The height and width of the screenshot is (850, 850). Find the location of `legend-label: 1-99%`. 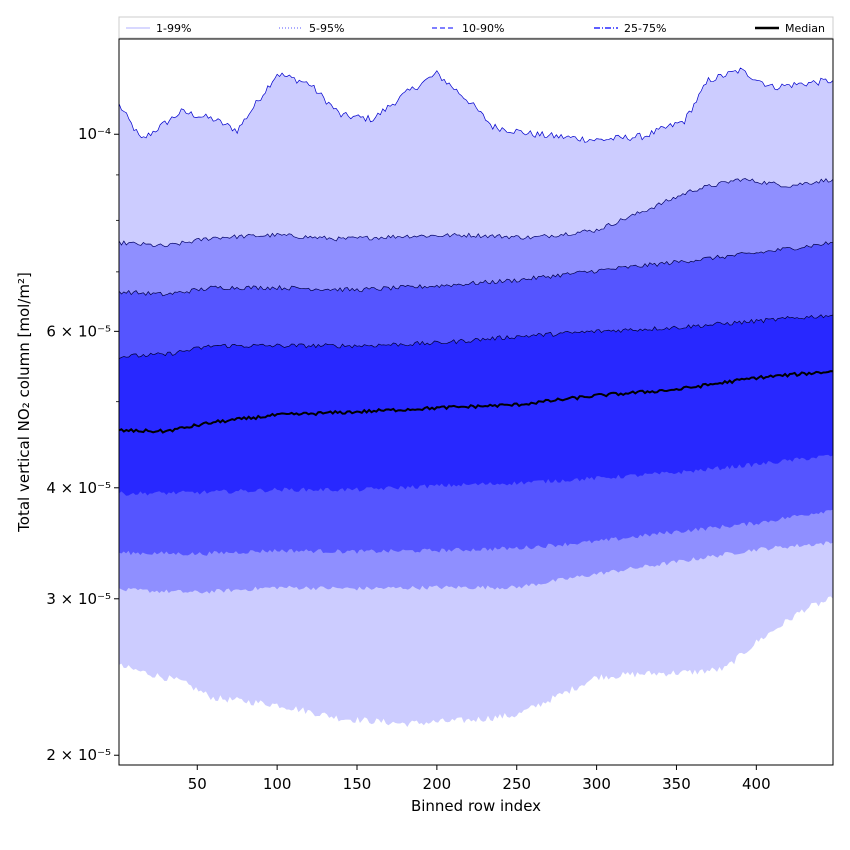

legend-label: 1-99% is located at coordinates (173, 28).